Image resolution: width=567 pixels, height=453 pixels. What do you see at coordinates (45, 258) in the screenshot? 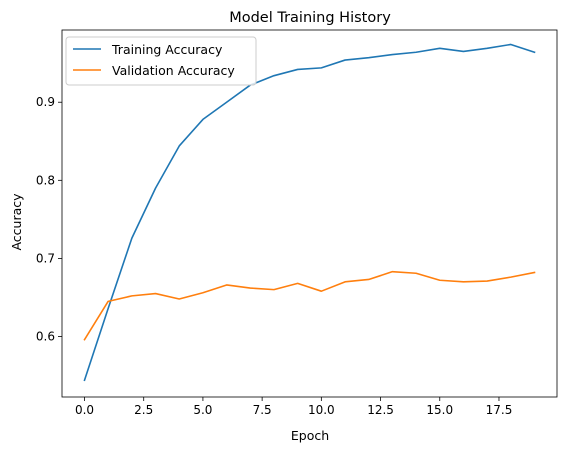
I see `y-tick-label: 0.7` at bounding box center [45, 258].